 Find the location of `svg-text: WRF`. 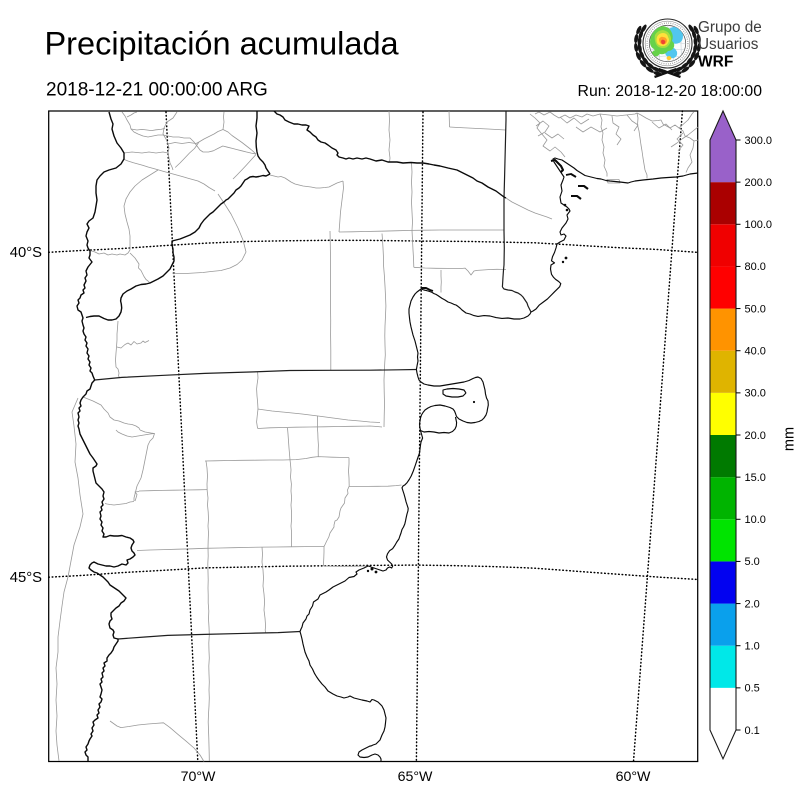

svg-text: WRF is located at coordinates (715, 62).